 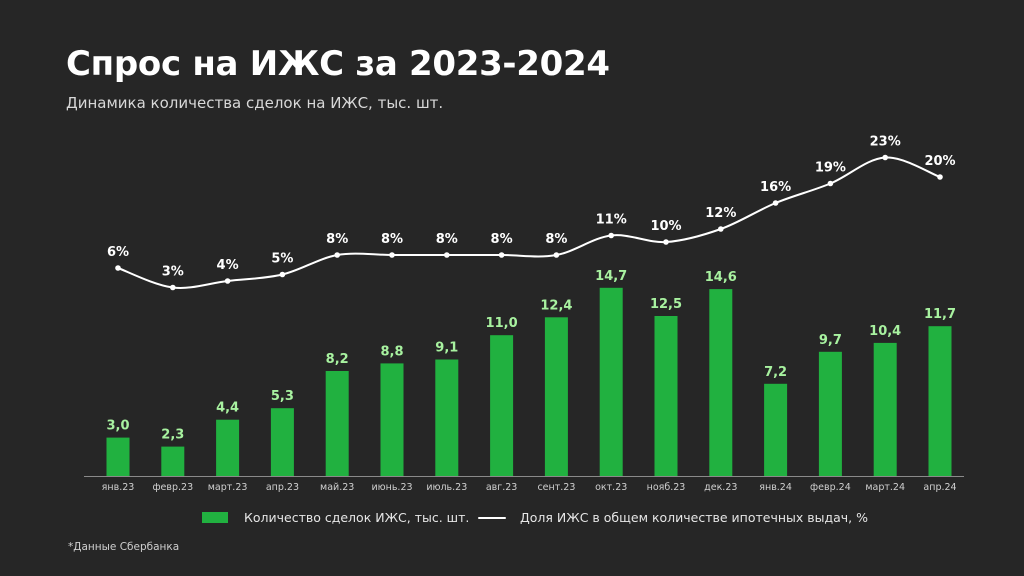 I want to click on x-tick-label: февр.23, so click(x=172, y=487).